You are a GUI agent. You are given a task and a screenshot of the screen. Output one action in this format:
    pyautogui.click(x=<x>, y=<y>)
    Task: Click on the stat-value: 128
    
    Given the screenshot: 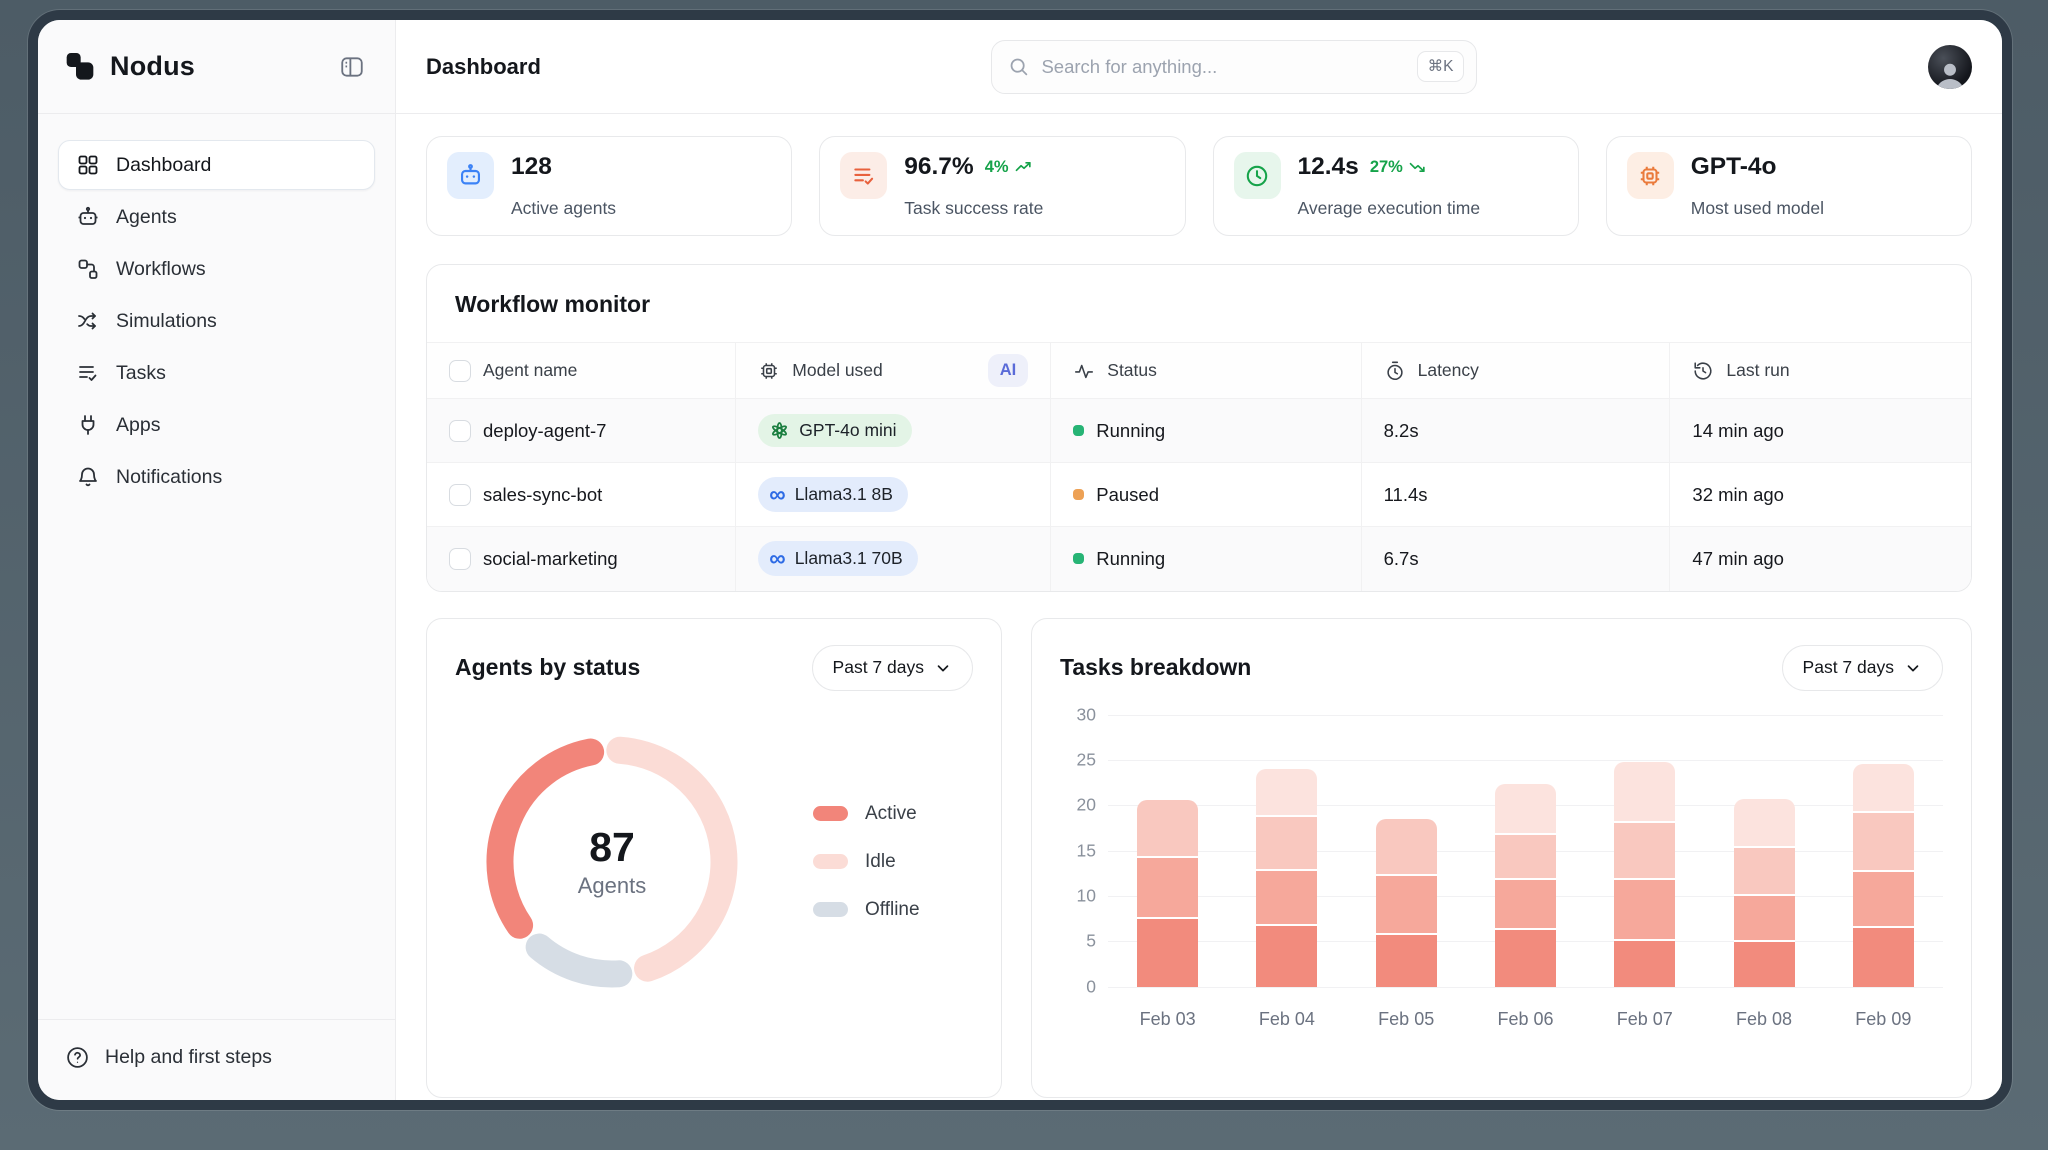 What is the action you would take?
    pyautogui.click(x=531, y=166)
    